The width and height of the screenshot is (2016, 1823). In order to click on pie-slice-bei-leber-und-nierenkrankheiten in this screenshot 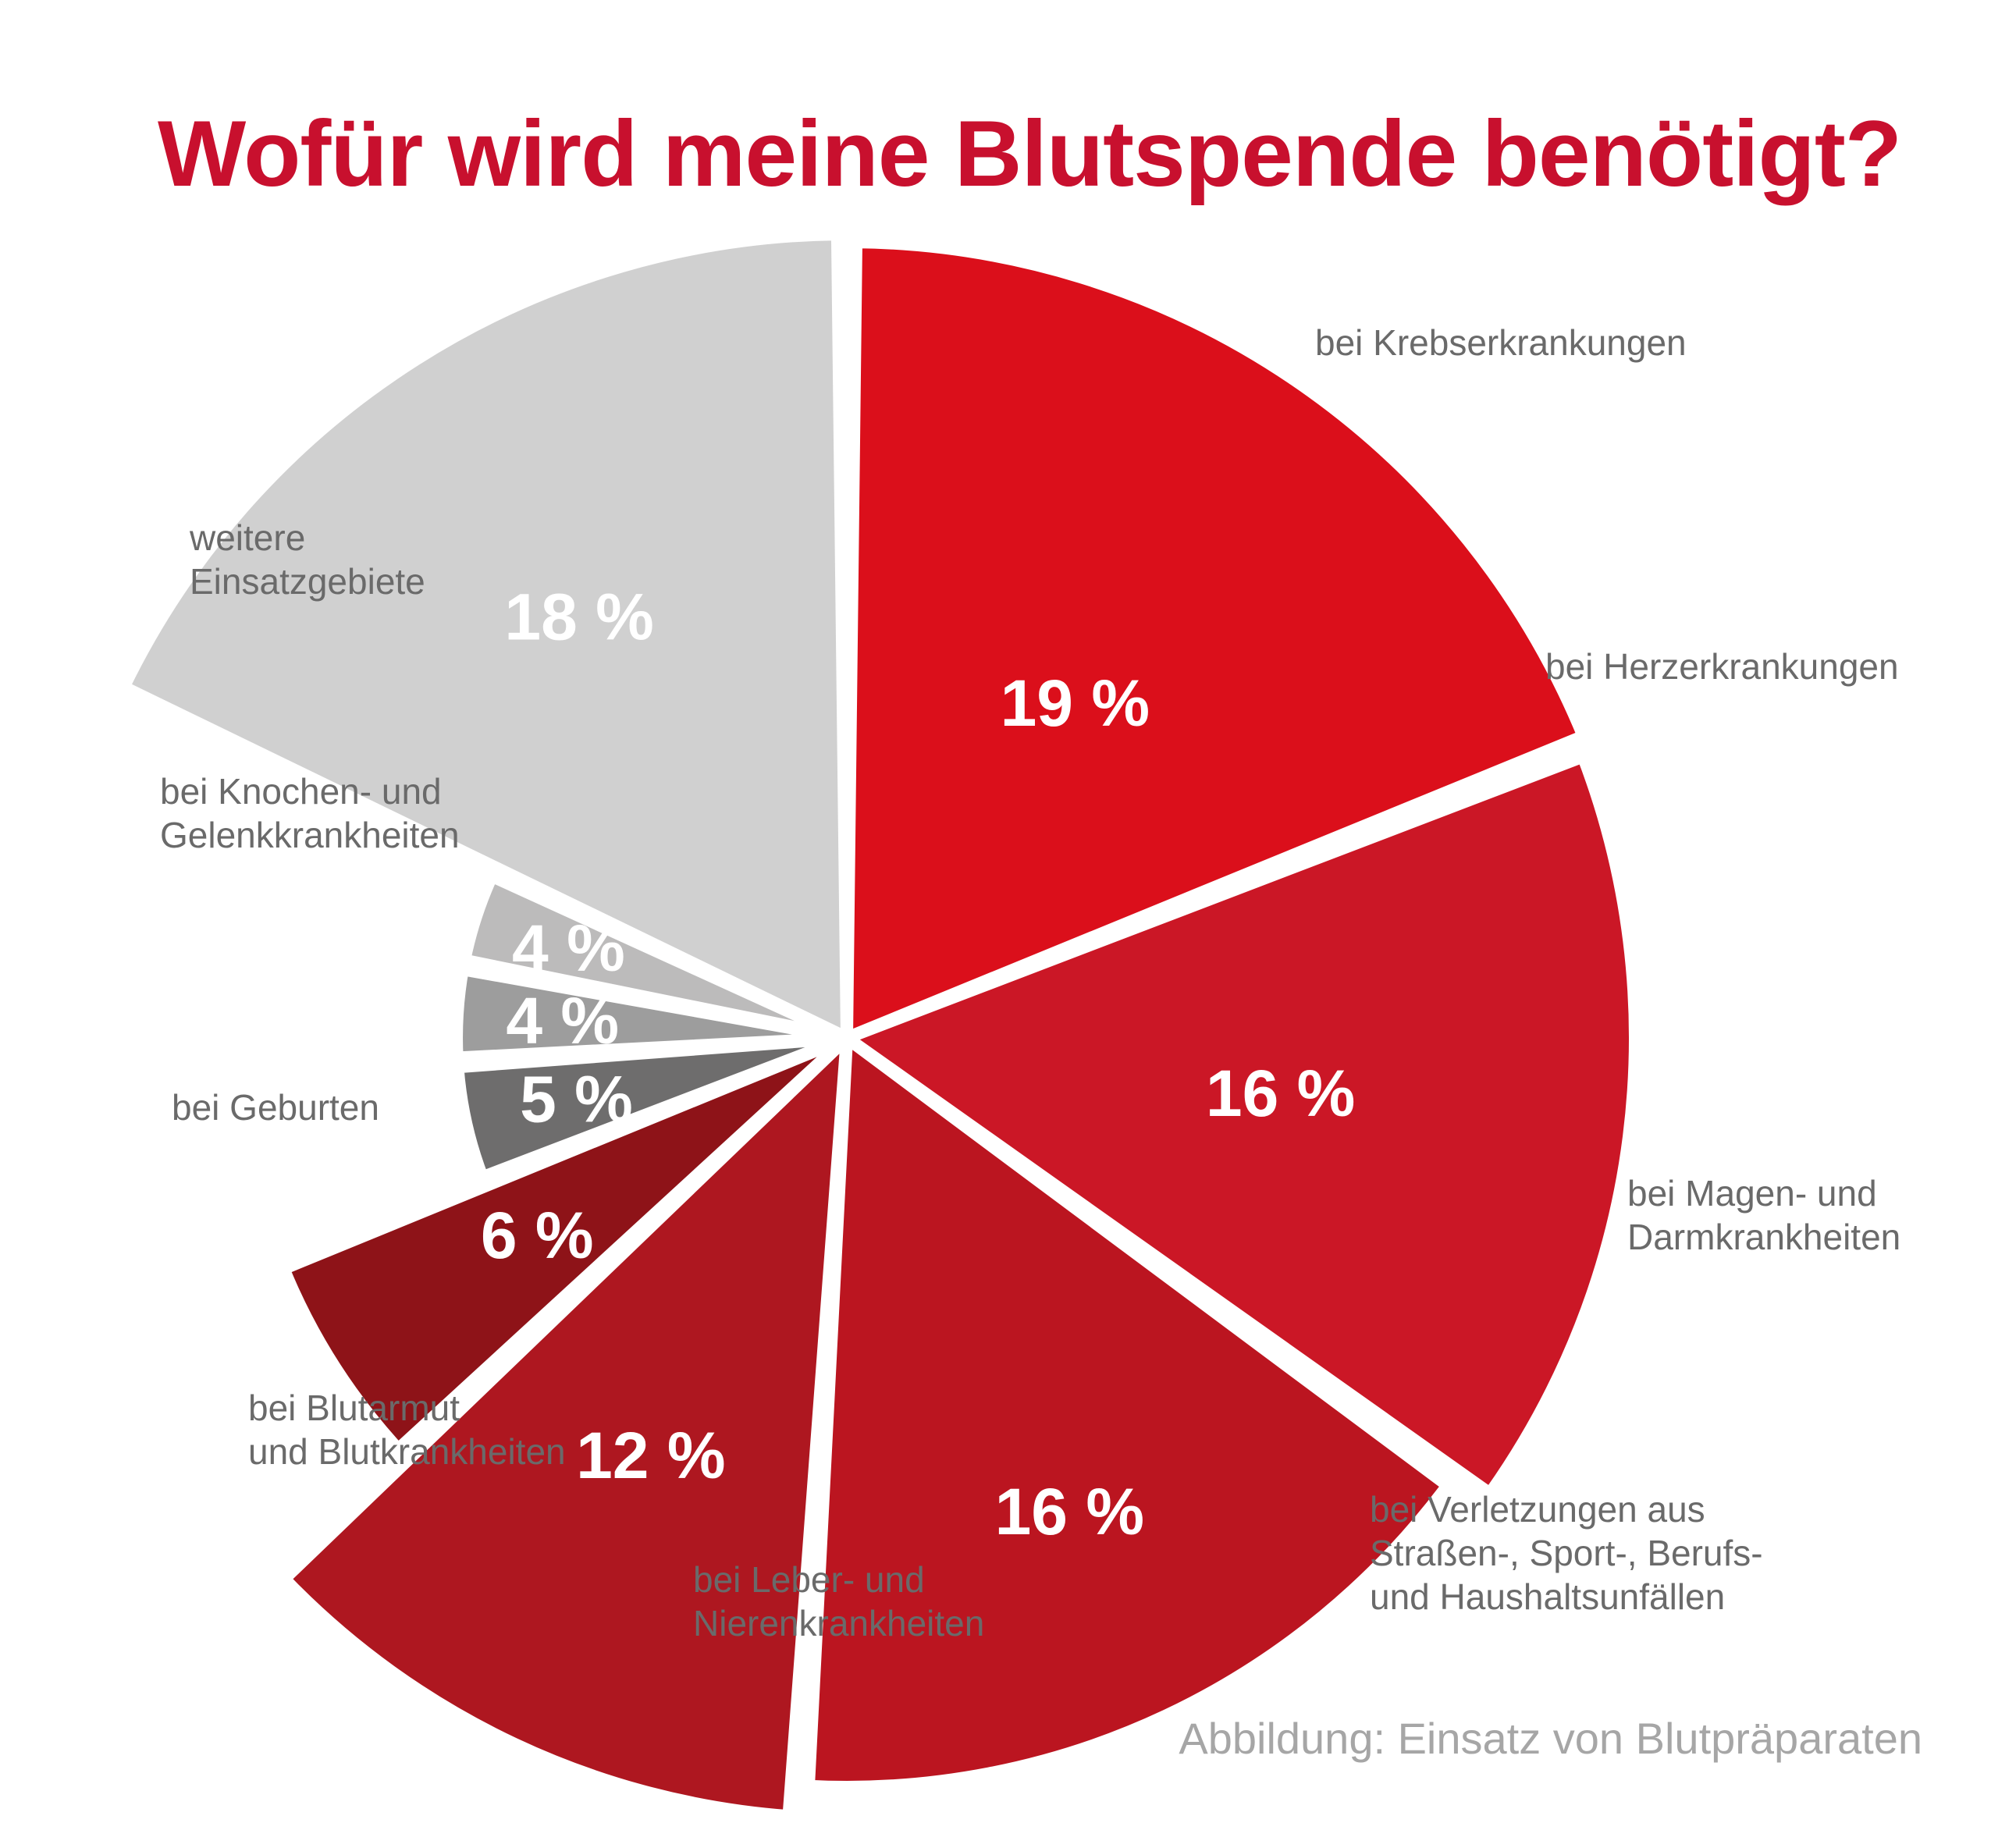, I will do `click(565, 1244)`.